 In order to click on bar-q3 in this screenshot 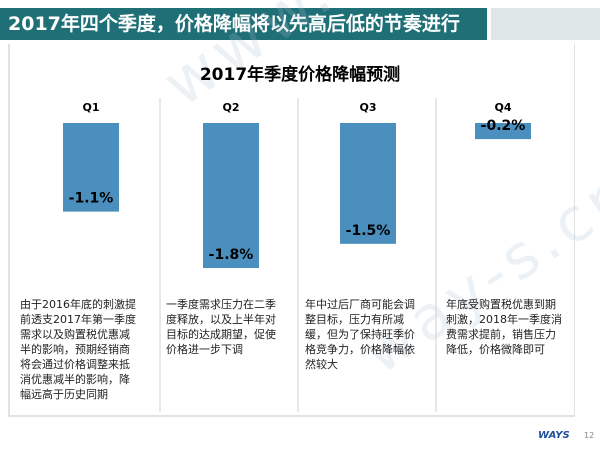, I will do `click(368, 183)`.